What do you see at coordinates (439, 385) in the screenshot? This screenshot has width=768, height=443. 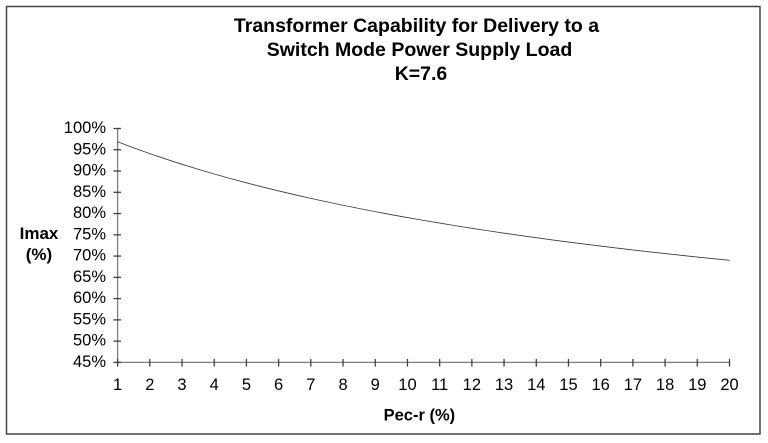 I see `svg-text: 11` at bounding box center [439, 385].